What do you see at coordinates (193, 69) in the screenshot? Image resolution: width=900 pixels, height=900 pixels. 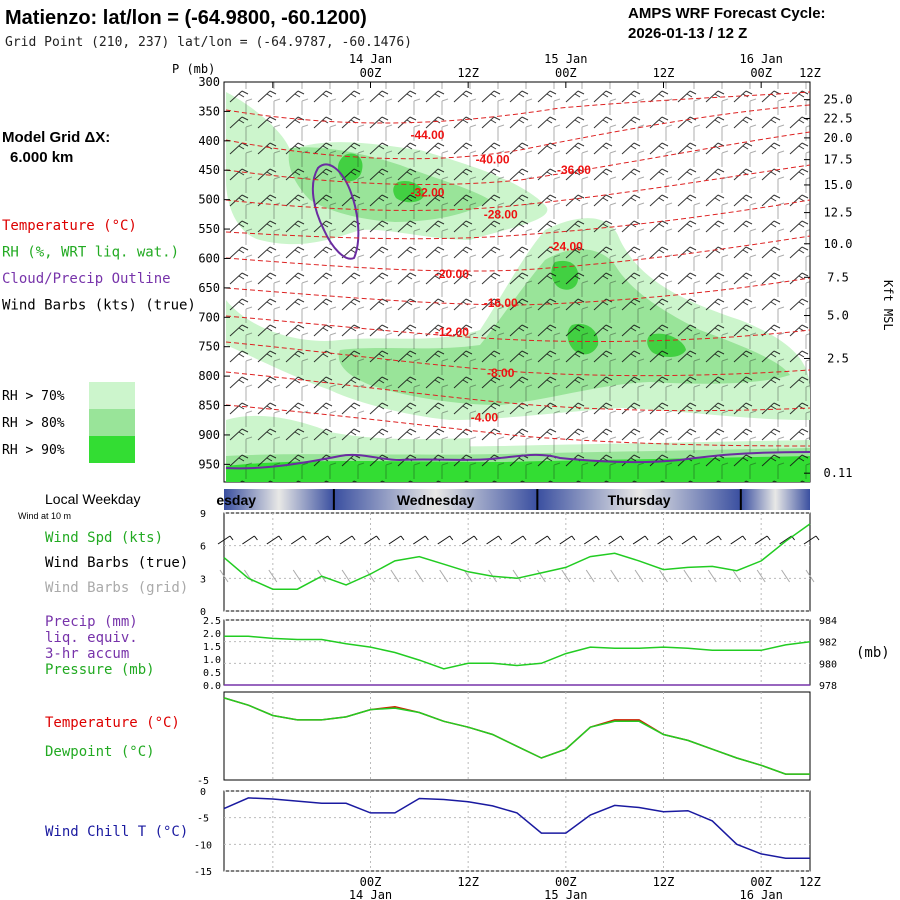 I see `pressure-axis-label: P (mb)` at bounding box center [193, 69].